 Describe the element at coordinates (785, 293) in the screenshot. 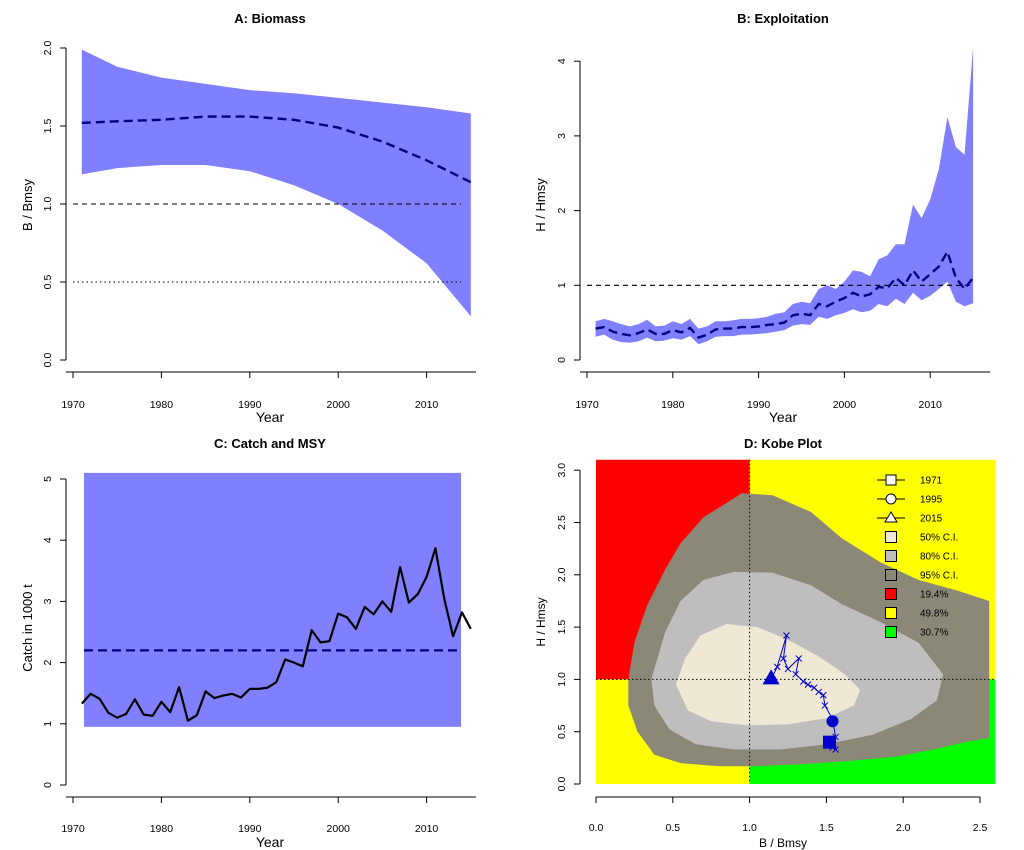

I see `exploitation-median-line` at that location.